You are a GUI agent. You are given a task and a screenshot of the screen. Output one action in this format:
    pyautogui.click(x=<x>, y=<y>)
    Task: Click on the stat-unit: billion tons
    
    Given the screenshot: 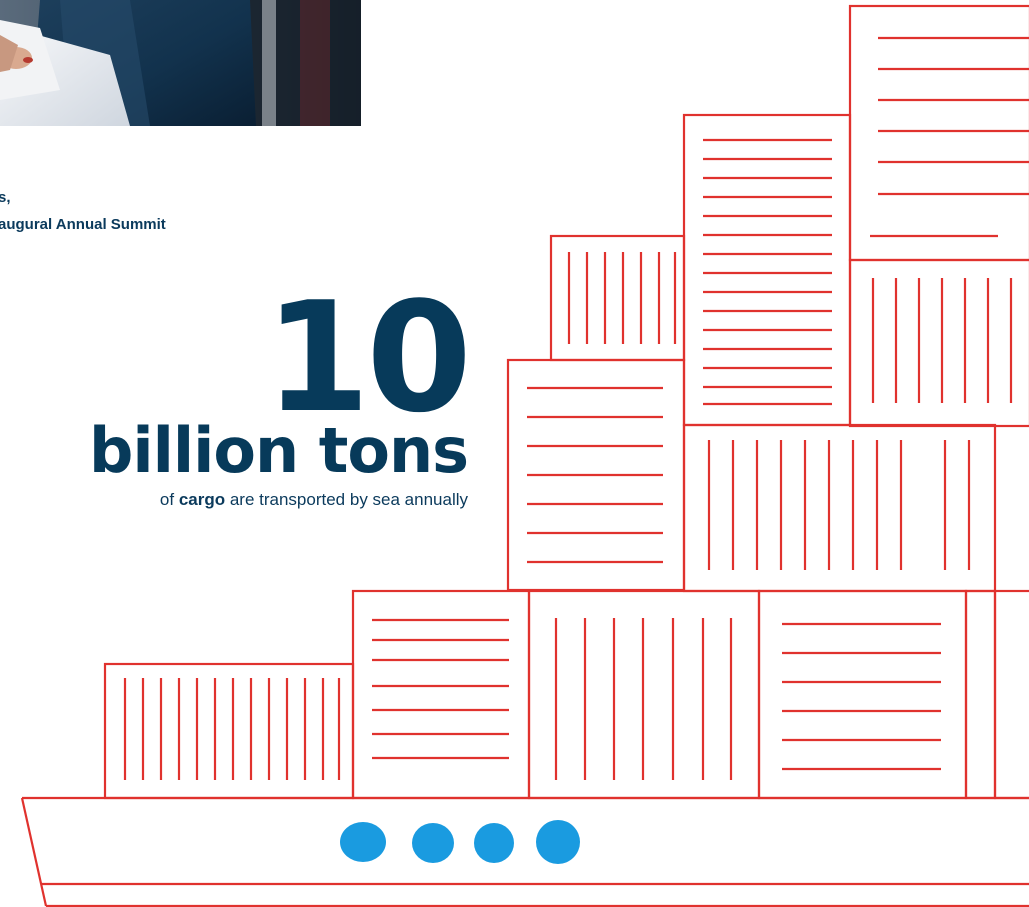 What is the action you would take?
    pyautogui.click(x=279, y=450)
    